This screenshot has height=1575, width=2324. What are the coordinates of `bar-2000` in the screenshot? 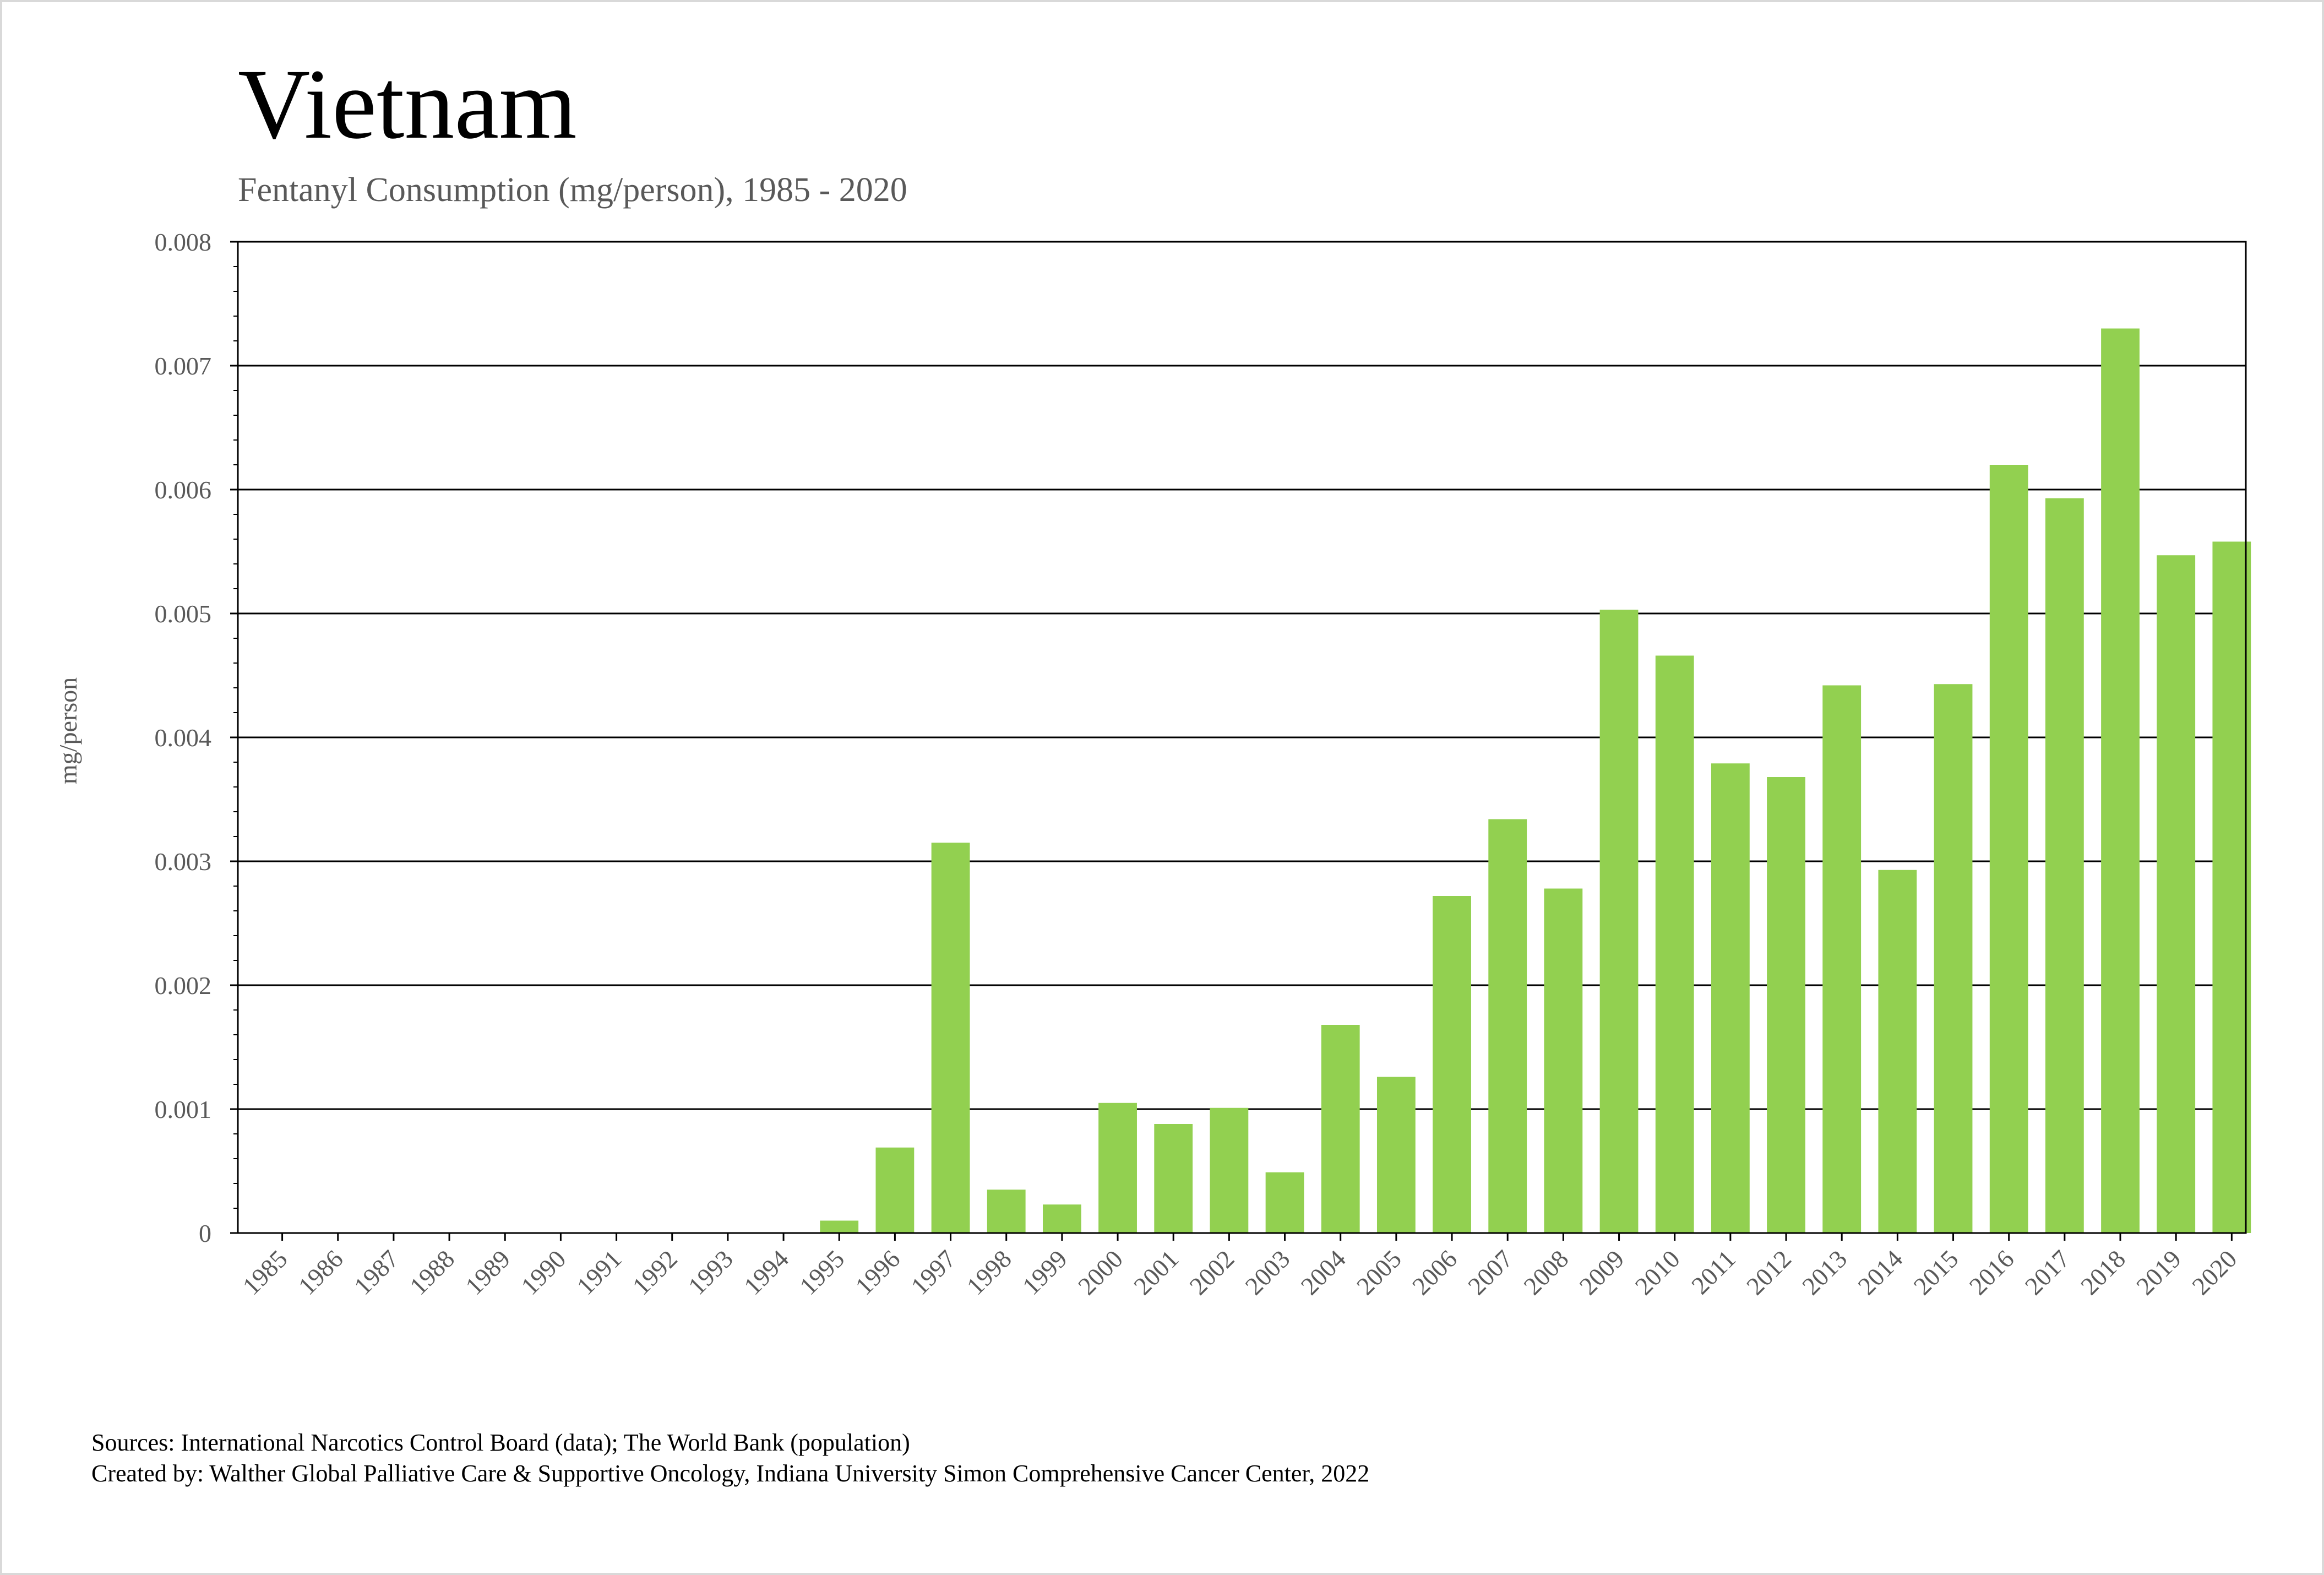 It's located at (1117, 1167).